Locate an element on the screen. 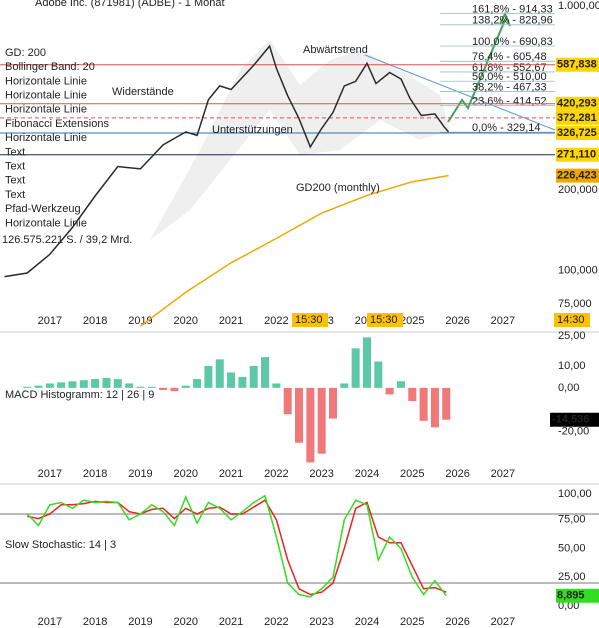 Image resolution: width=599 pixels, height=628 pixels. indicator-item: Bollinger Band: 20 is located at coordinates (50, 67).